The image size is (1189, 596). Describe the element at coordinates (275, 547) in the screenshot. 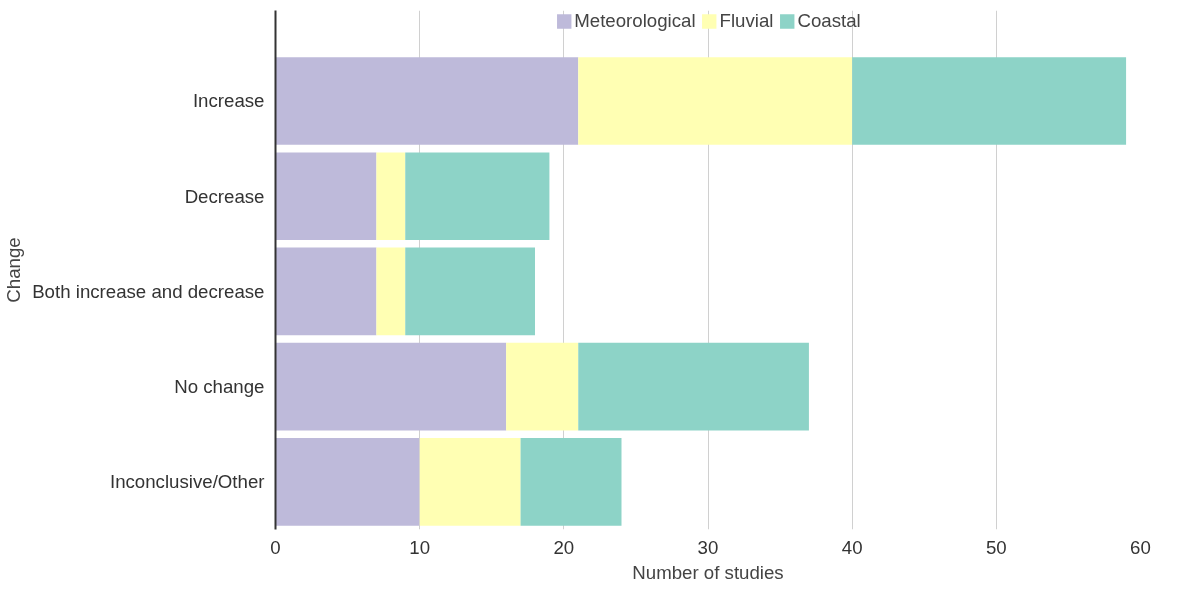

I see `x-tick-label: 0` at that location.